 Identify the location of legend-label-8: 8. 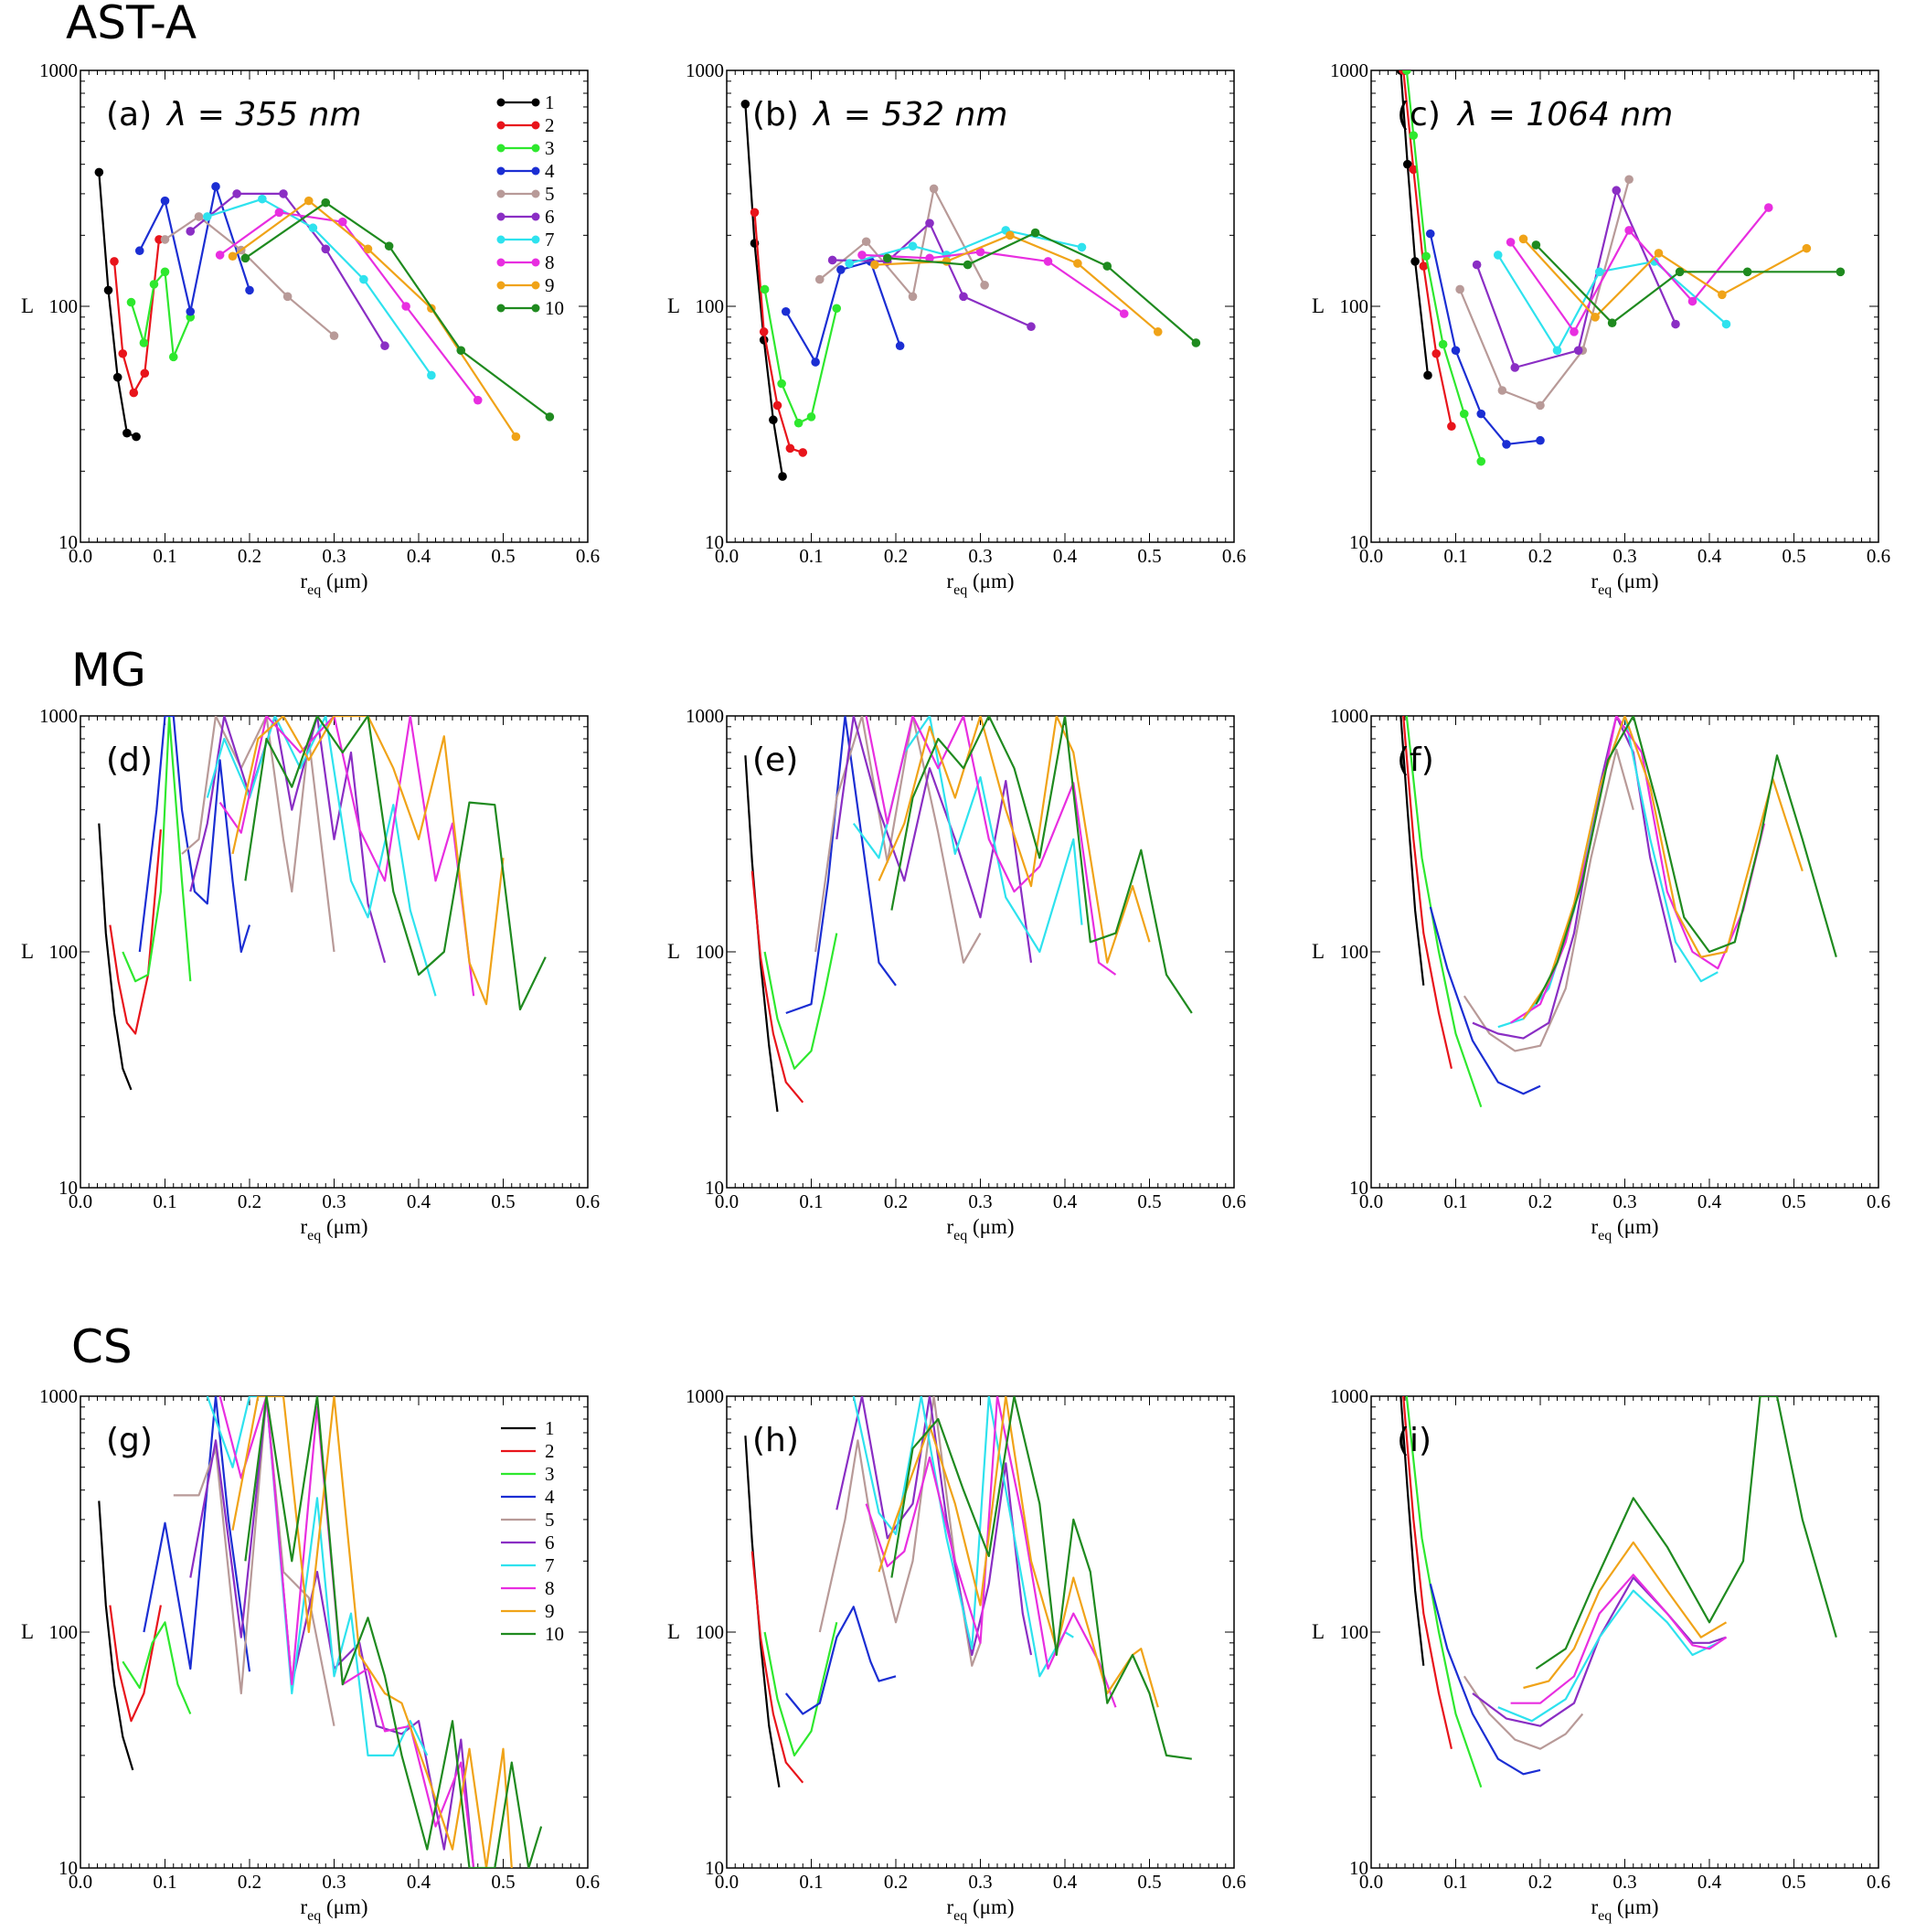
(550, 1588).